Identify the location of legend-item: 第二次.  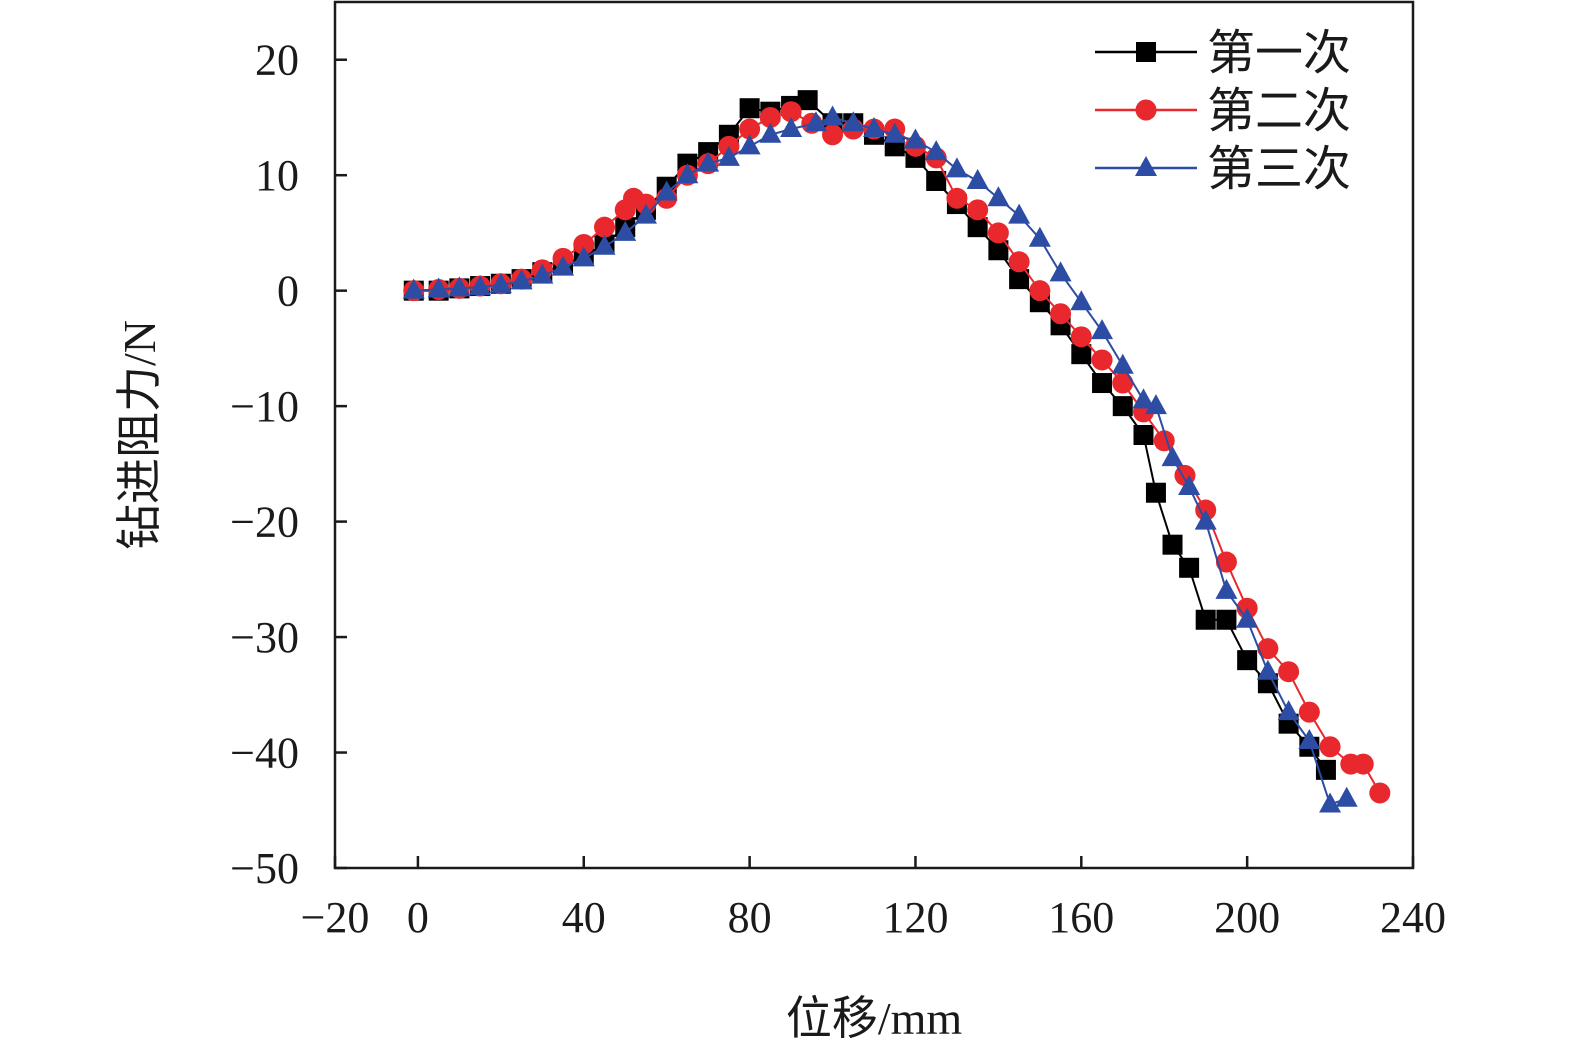
(1223, 111).